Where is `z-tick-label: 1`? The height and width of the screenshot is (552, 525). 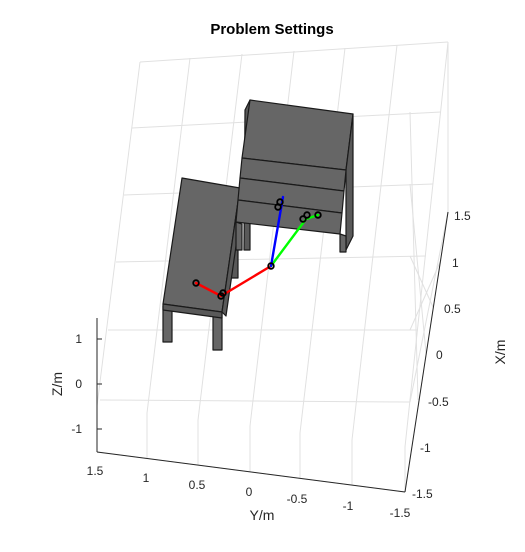
z-tick-label: 1 is located at coordinates (78, 339).